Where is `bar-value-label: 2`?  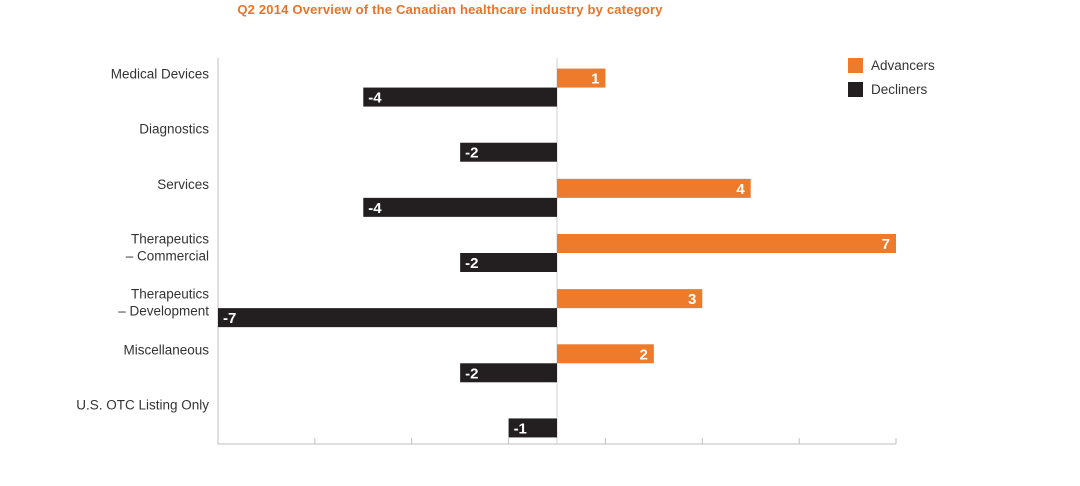
bar-value-label: 2 is located at coordinates (644, 354).